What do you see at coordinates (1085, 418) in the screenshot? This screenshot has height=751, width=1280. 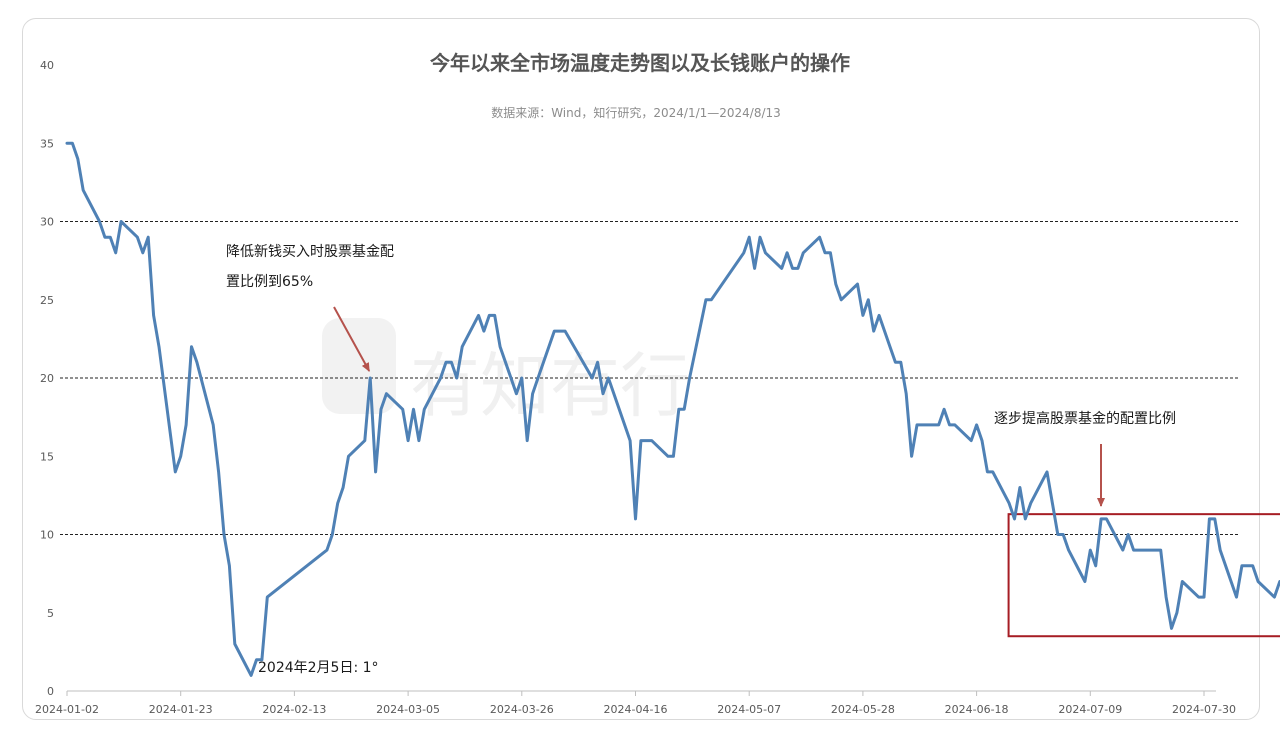 I see `annotation-text: 逐步提高股票基金的配置比例` at bounding box center [1085, 418].